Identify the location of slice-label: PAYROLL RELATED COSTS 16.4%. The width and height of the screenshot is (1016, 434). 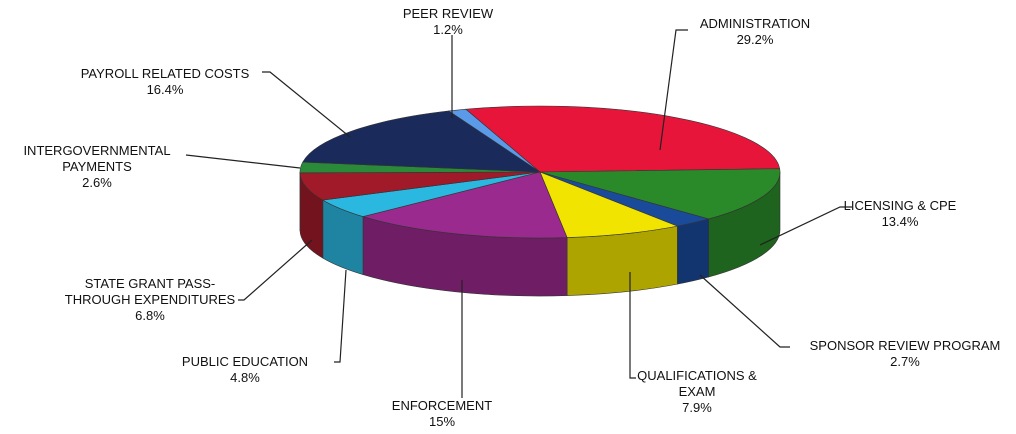
(165, 82).